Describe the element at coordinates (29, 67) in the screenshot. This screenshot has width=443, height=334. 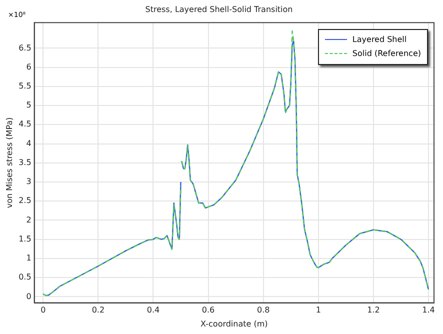
I see `y-tick-label: 6` at that location.